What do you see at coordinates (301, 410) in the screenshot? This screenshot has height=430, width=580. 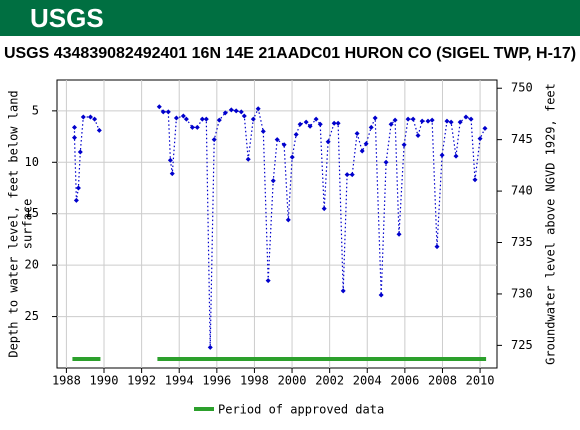 I see `legend-label: Period of approved data` at bounding box center [301, 410].